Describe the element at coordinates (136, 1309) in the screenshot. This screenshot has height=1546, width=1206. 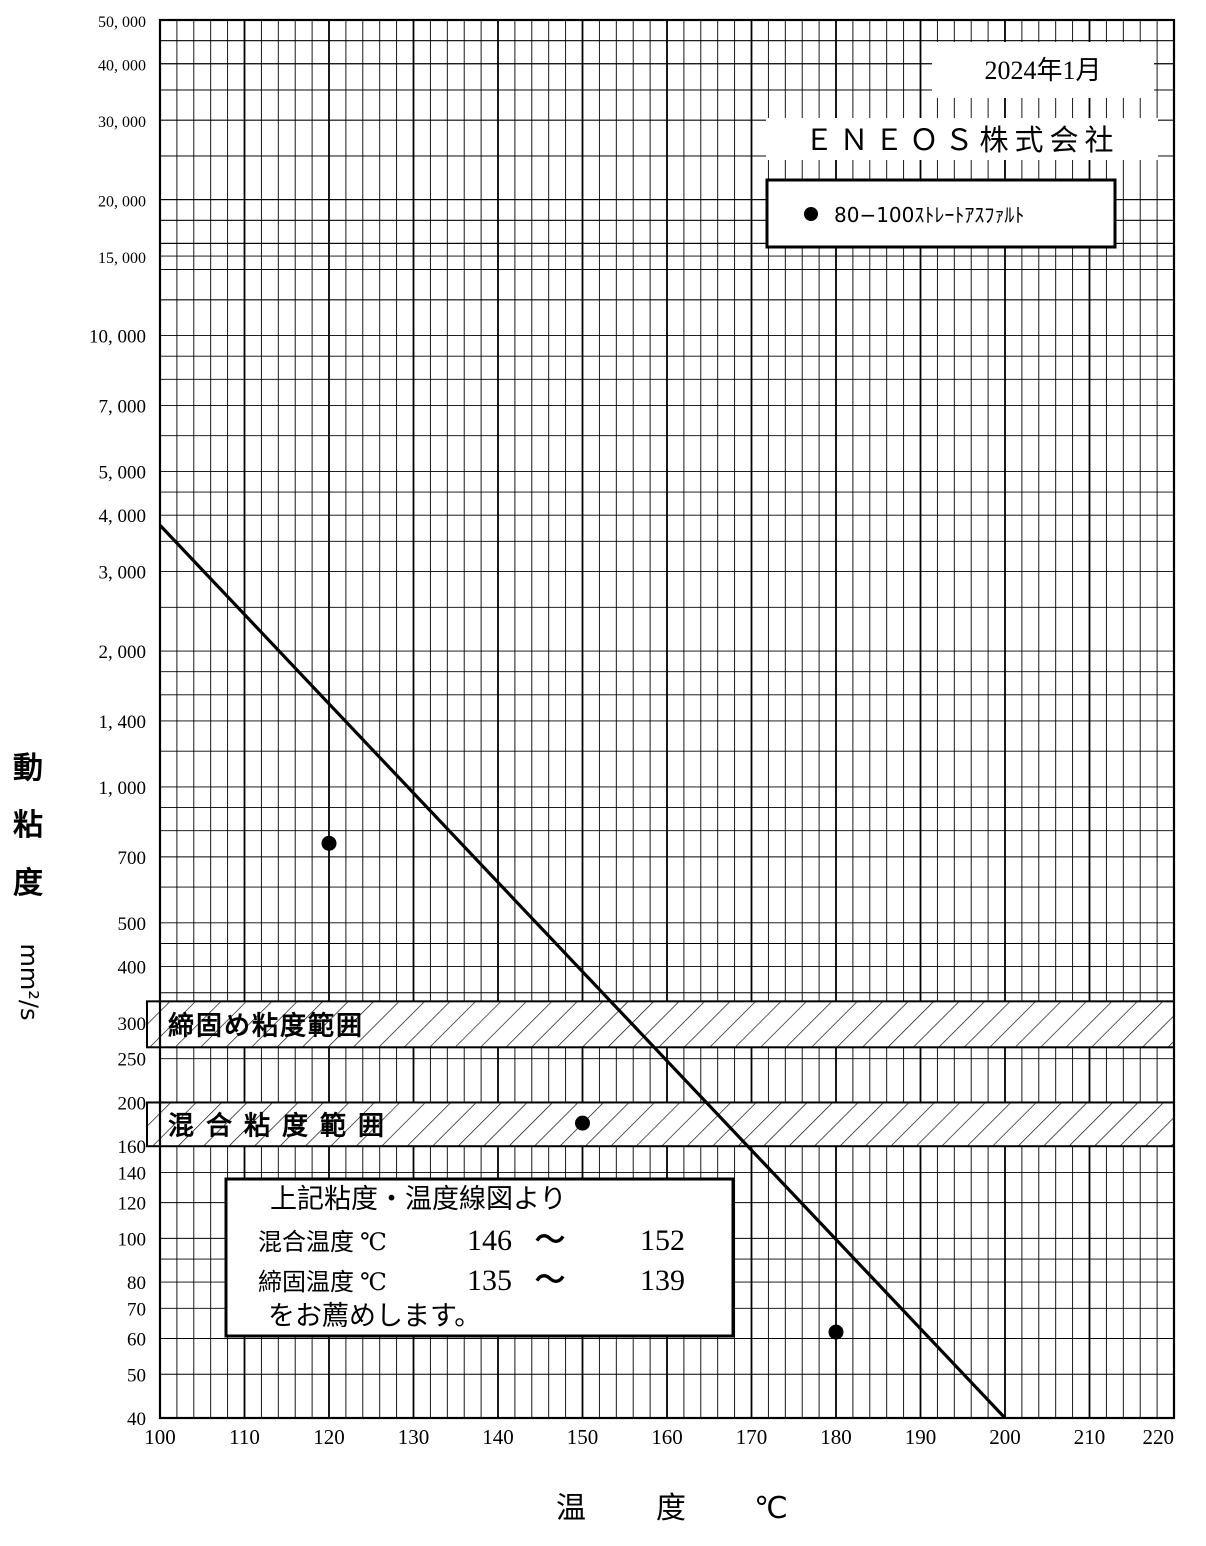
I see `y-tick-label: 70` at that location.